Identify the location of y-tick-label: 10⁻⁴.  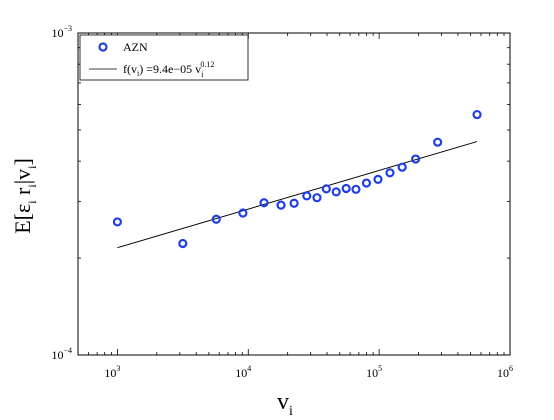
(61, 354).